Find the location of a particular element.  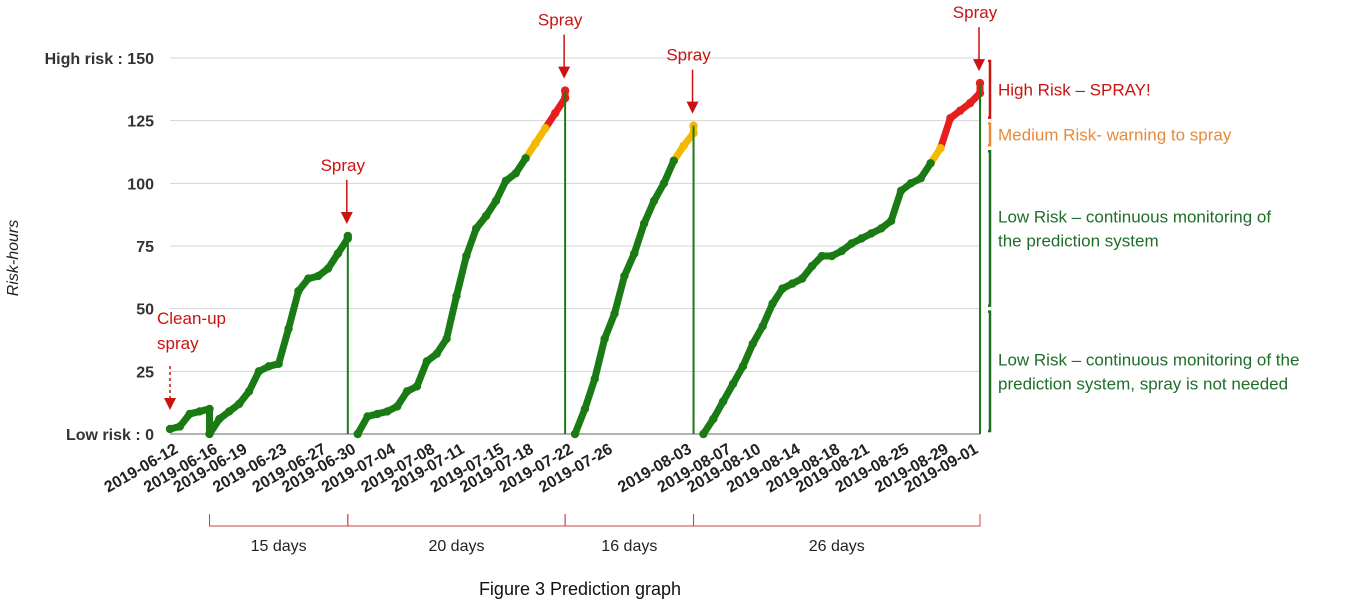

interval-label: 15 days is located at coordinates (279, 546).